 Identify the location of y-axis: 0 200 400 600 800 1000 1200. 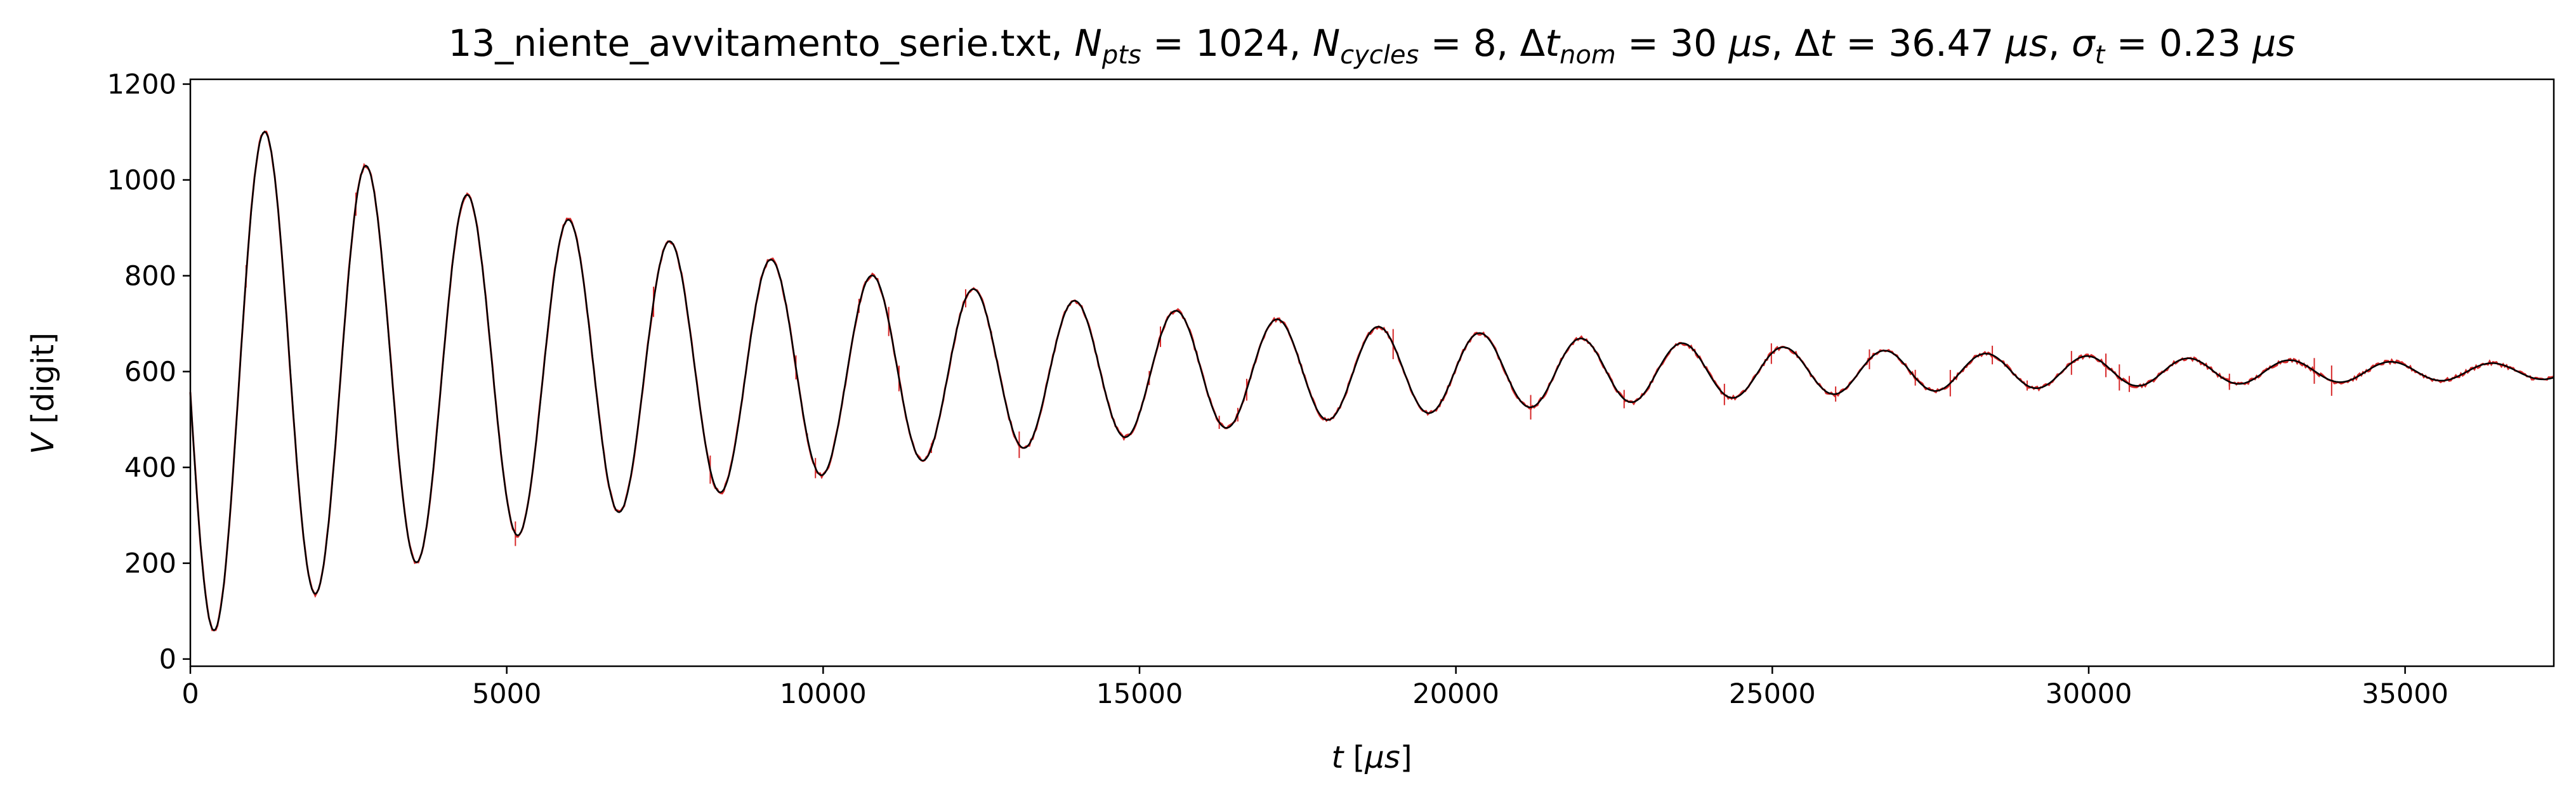
(148, 372).